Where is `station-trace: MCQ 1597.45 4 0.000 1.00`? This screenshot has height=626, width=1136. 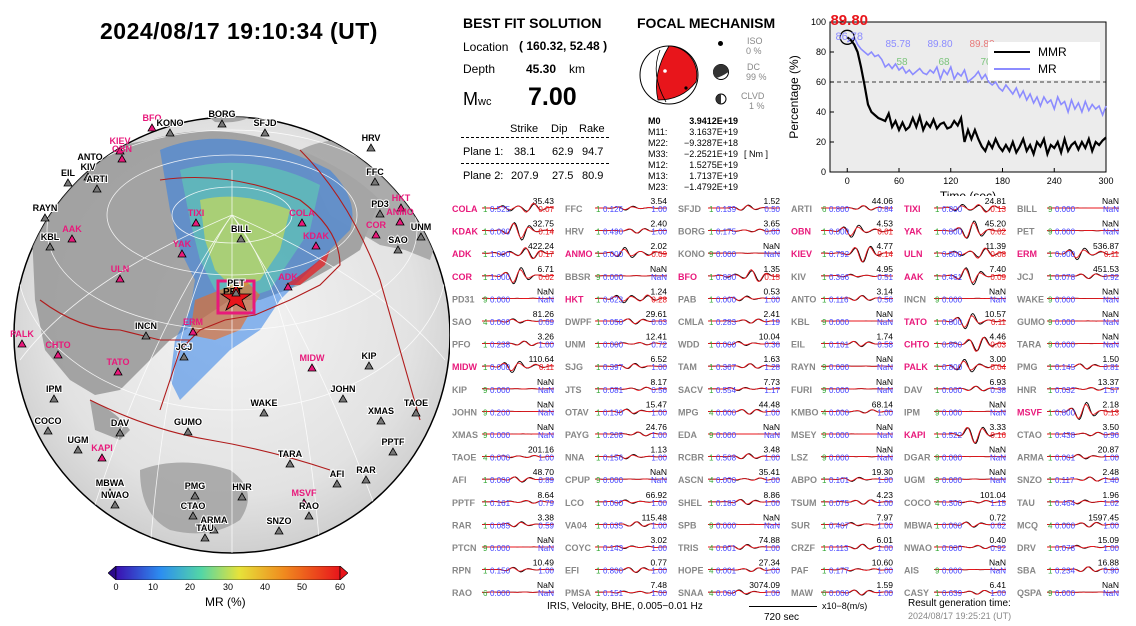
station-trace: MCQ 1597.45 4 0.000 1.00 is located at coordinates (1068, 521).